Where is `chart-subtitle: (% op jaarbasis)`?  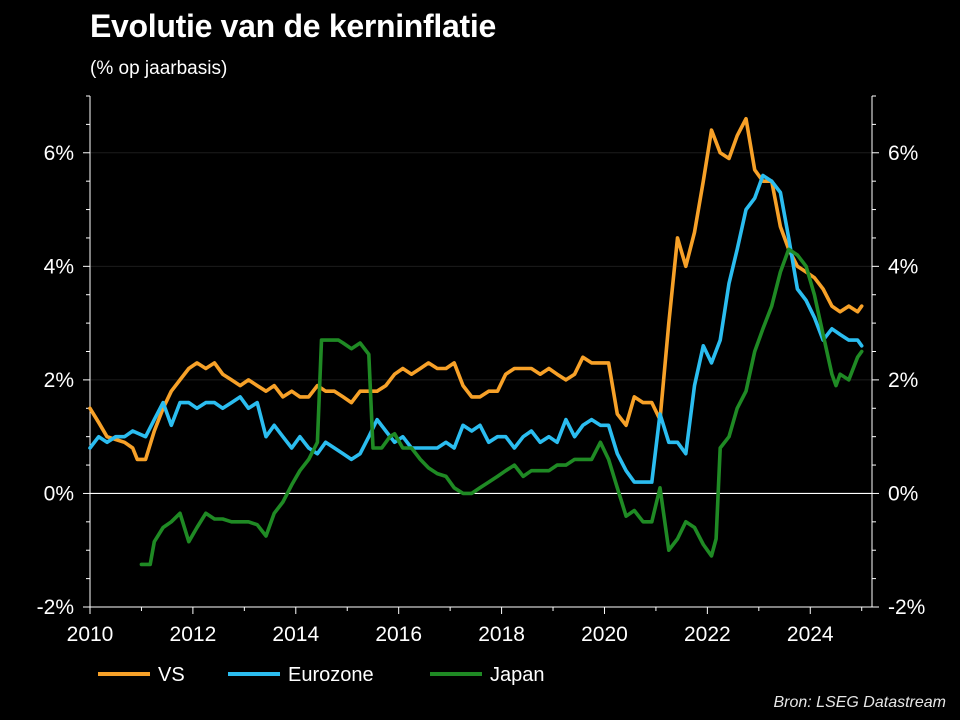
chart-subtitle: (% op jaarbasis) is located at coordinates (159, 68).